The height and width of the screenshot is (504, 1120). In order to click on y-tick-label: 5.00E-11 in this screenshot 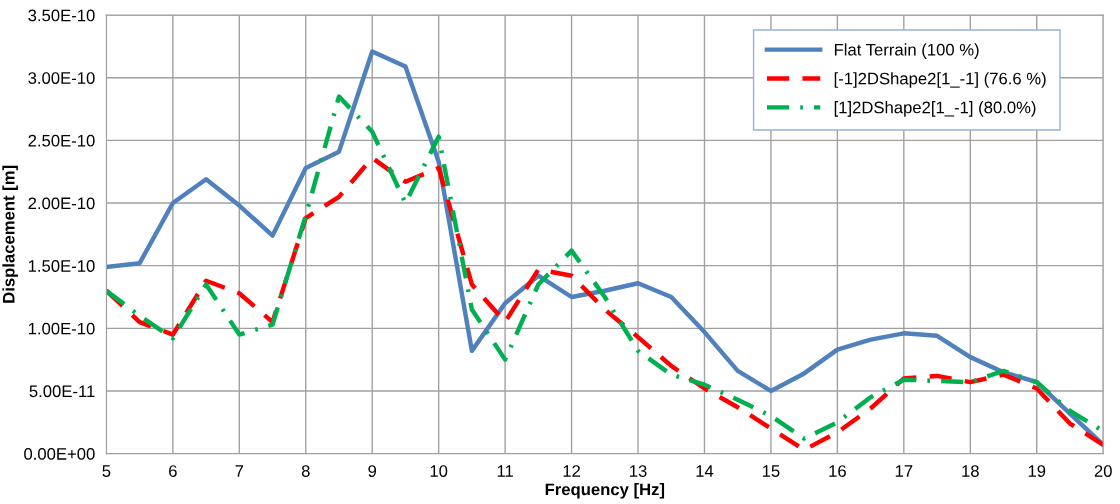, I will do `click(62, 391)`.